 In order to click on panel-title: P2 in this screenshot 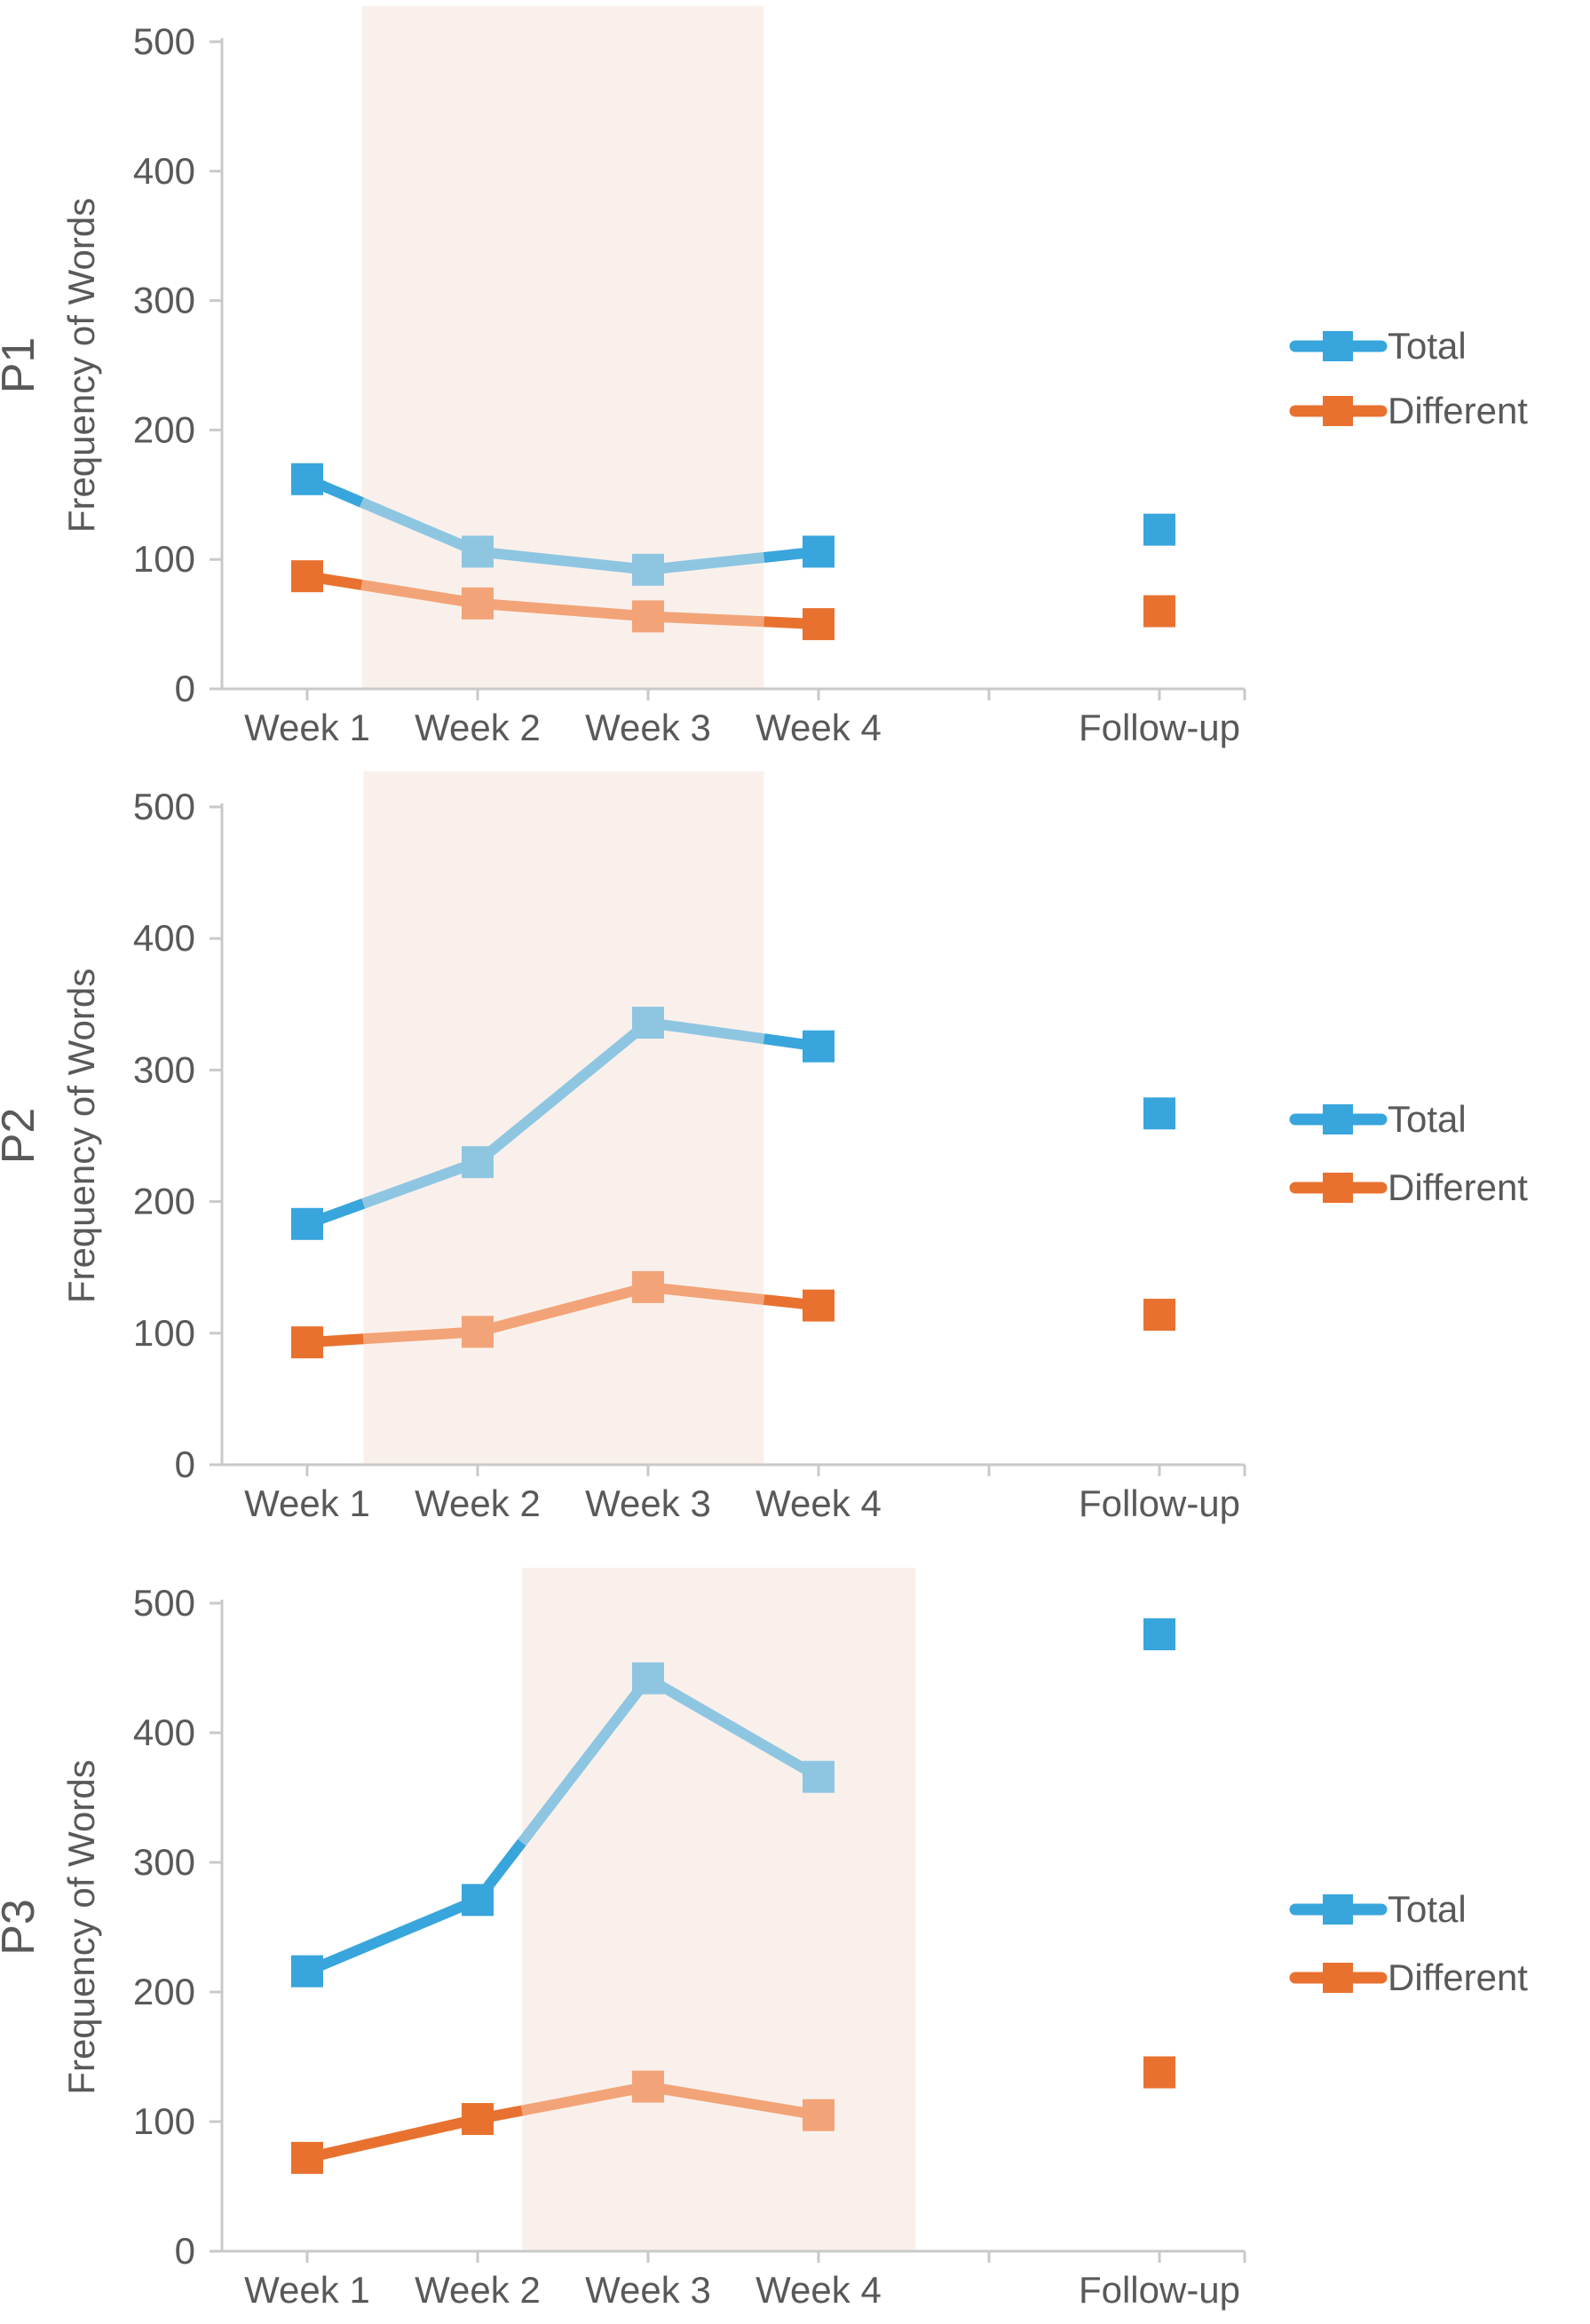, I will do `click(22, 1136)`.